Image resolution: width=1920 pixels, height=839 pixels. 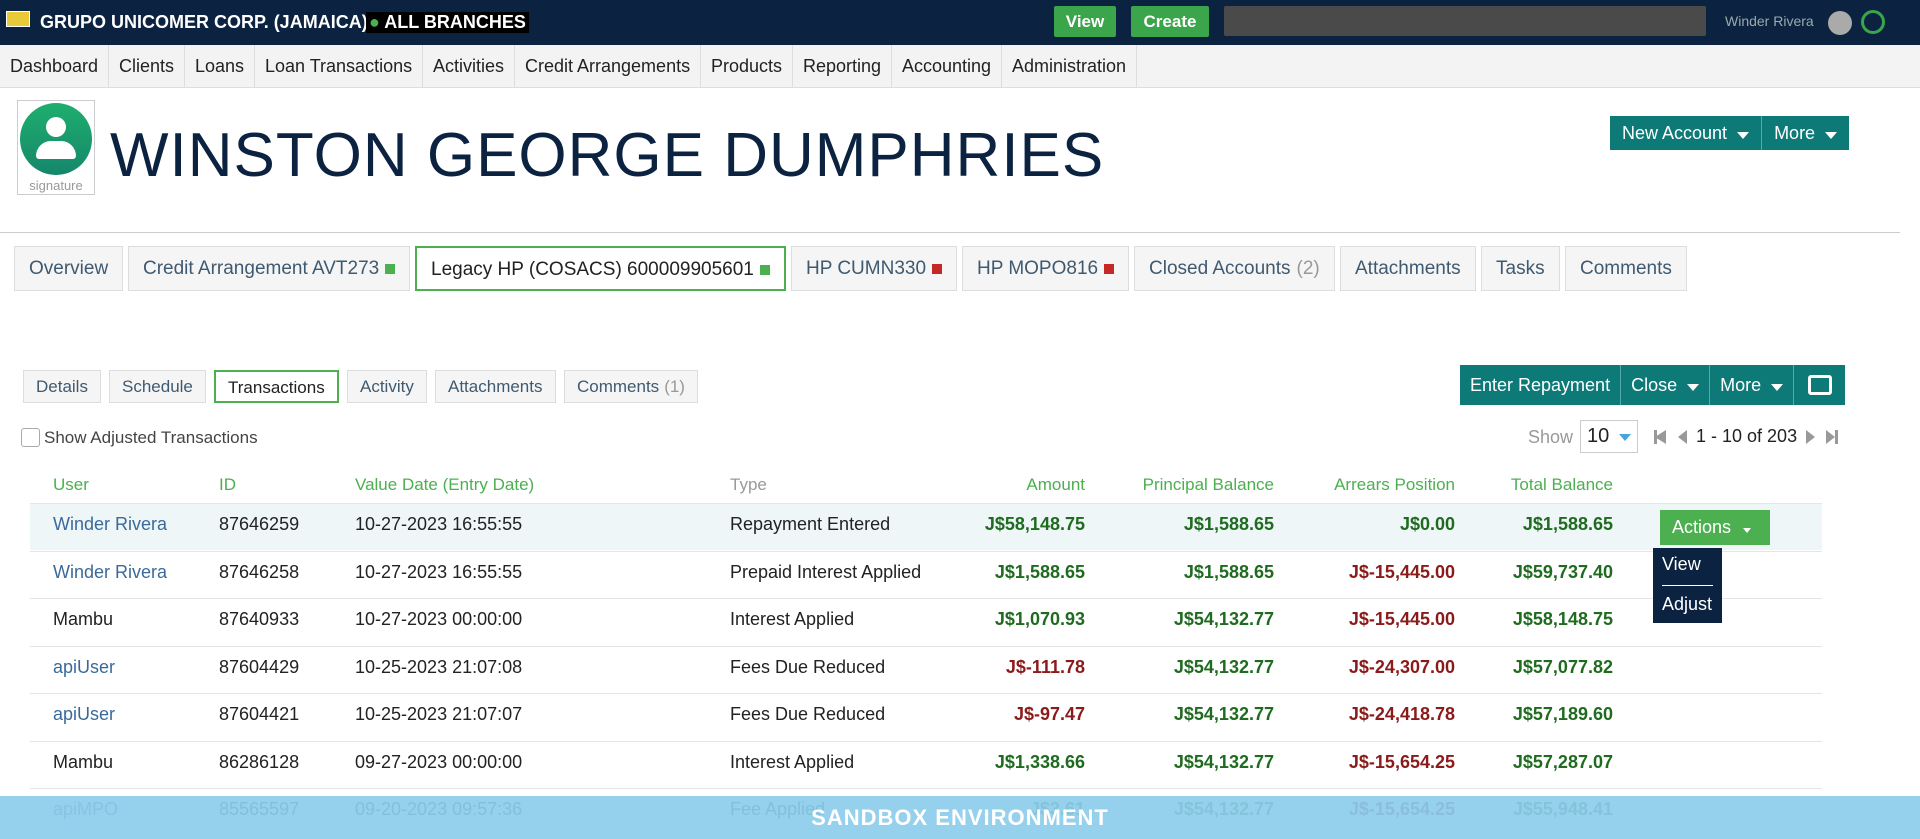 I want to click on sub-tab-label: Activity, so click(x=387, y=386).